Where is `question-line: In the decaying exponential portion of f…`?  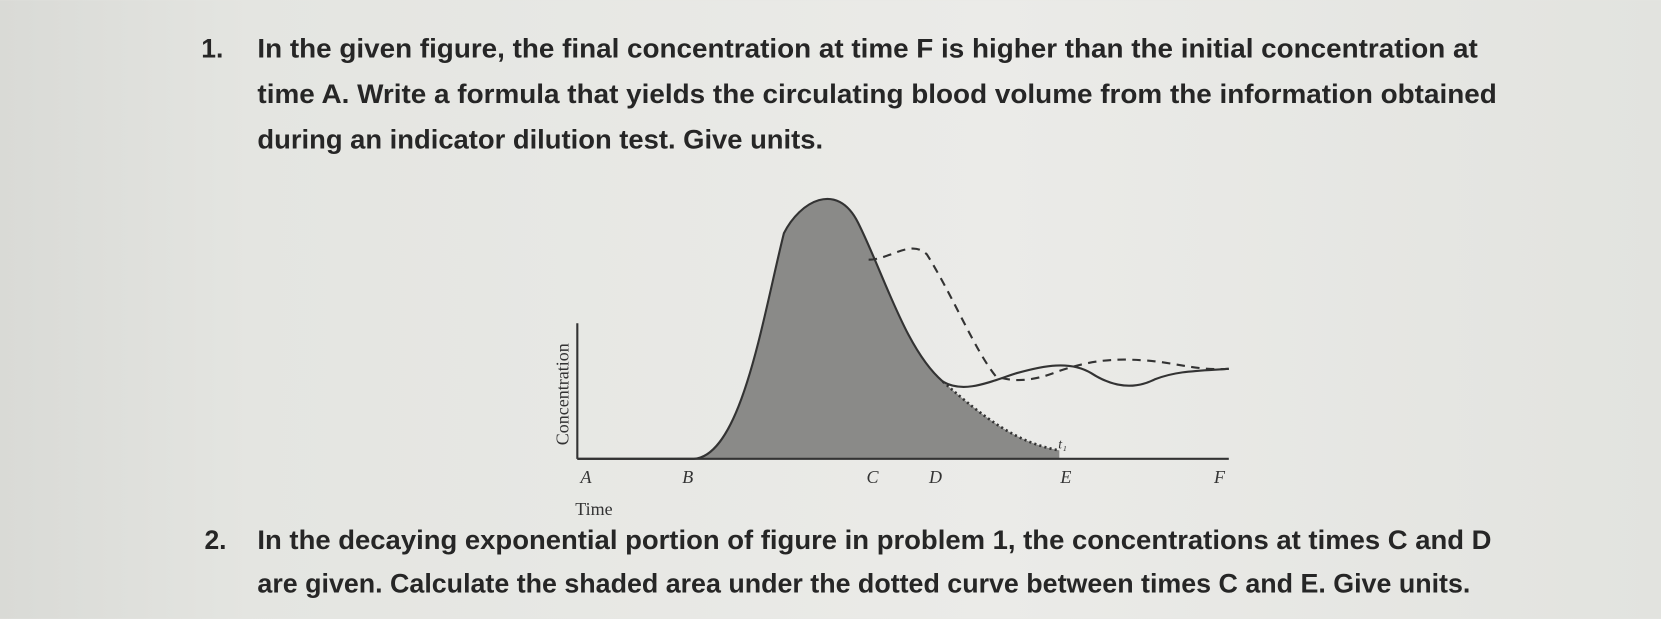 question-line: In the decaying exponential portion of f… is located at coordinates (874, 540).